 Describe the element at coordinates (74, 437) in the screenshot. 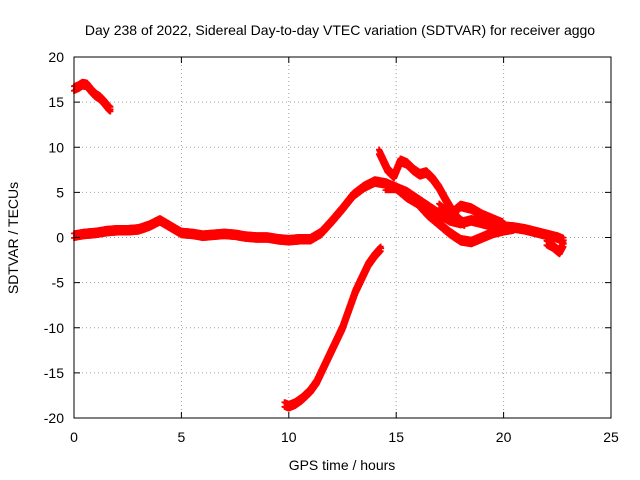

I see `x-tick-label: 0` at that location.